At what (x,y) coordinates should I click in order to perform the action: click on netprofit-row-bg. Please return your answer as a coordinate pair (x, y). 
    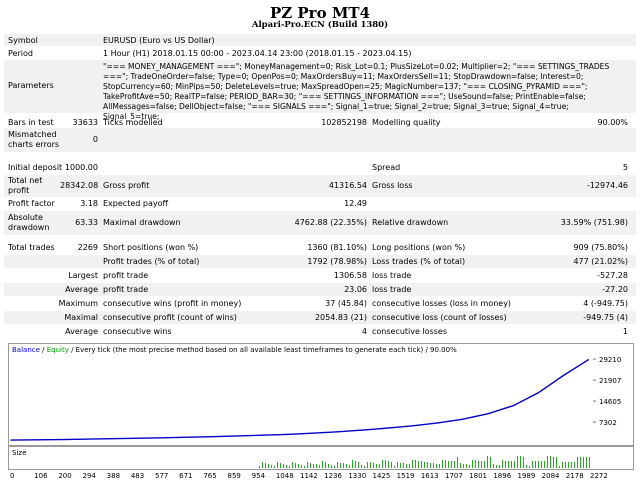
    Looking at the image, I should click on (320, 186).